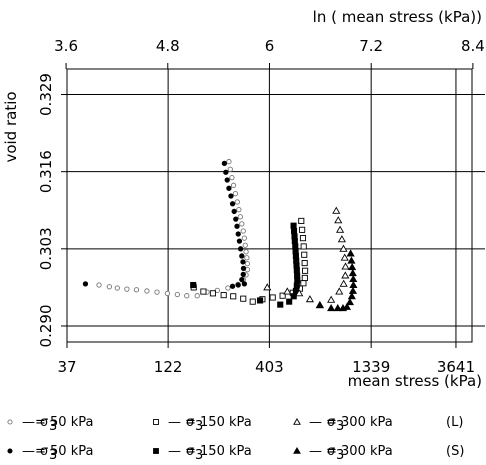  Describe the element at coordinates (371, 367) in the screenshot. I see `x-tick-label: 1339` at that location.